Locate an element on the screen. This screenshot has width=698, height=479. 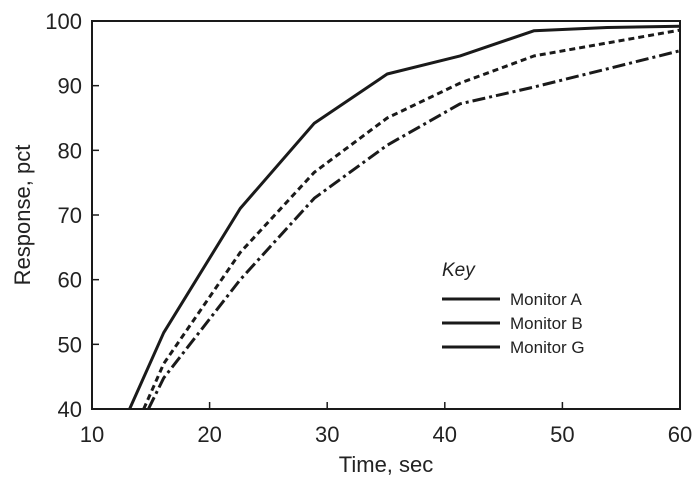
x-tick-label: 50 is located at coordinates (562, 434).